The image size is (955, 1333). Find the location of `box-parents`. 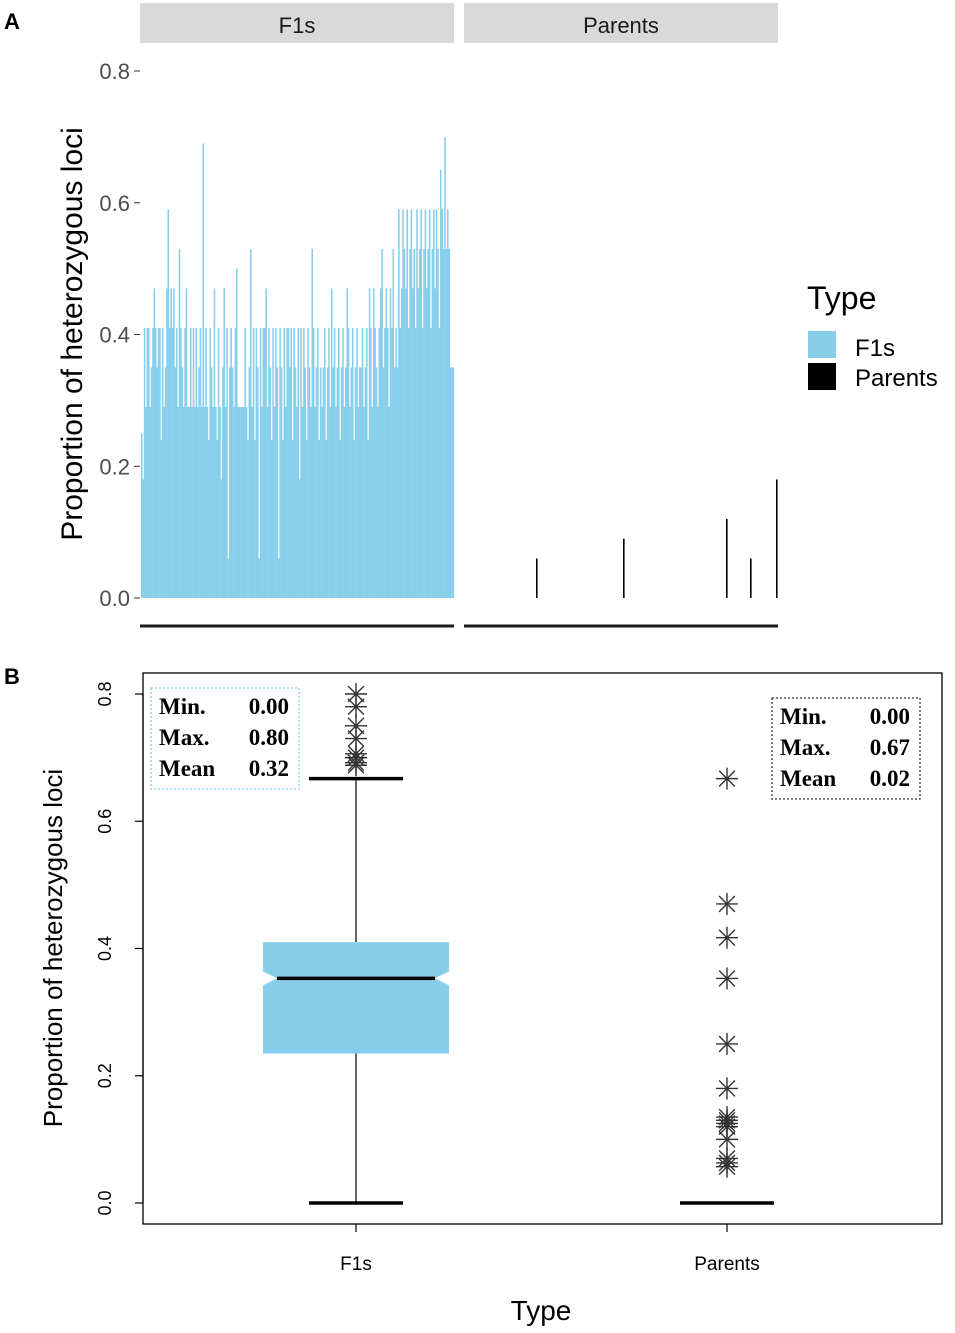

box-parents is located at coordinates (727, 986).